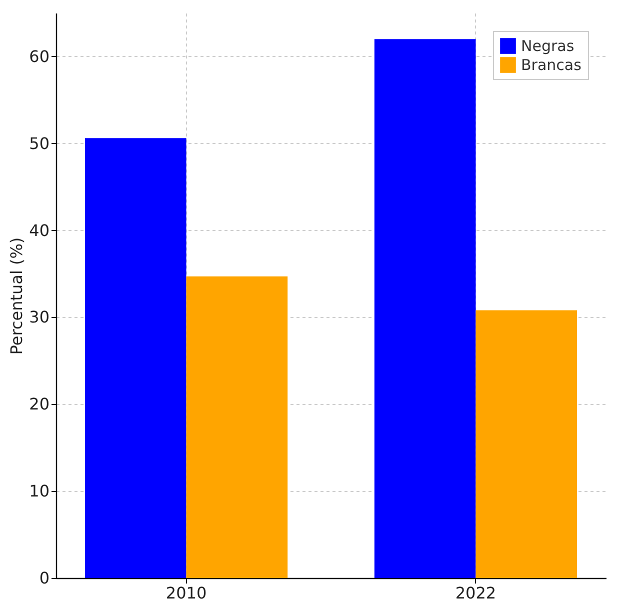 Image resolution: width=619 pixels, height=604 pixels. Describe the element at coordinates (551, 65) in the screenshot. I see `legend-label: Brancas` at that location.